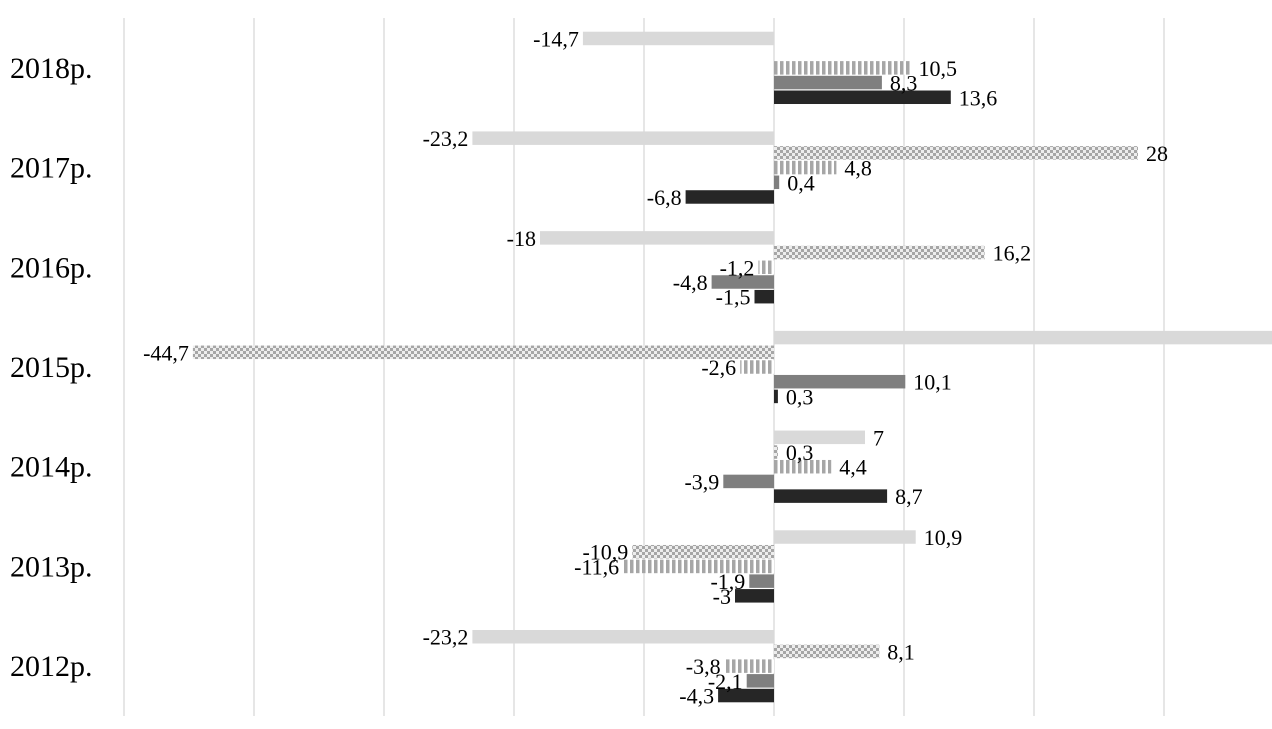 Image resolution: width=1272 pixels, height=729 pixels. I want to click on category-label: 2018р., so click(51, 68).